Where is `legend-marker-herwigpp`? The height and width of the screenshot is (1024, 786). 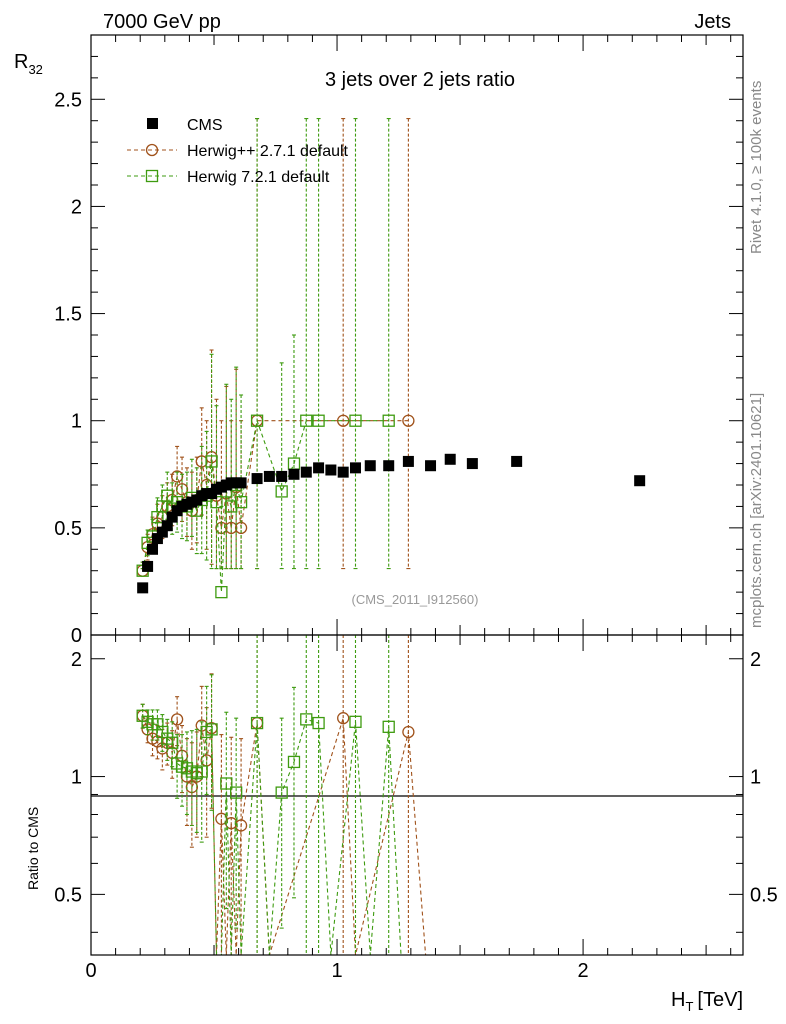 legend-marker-herwigpp is located at coordinates (152, 150).